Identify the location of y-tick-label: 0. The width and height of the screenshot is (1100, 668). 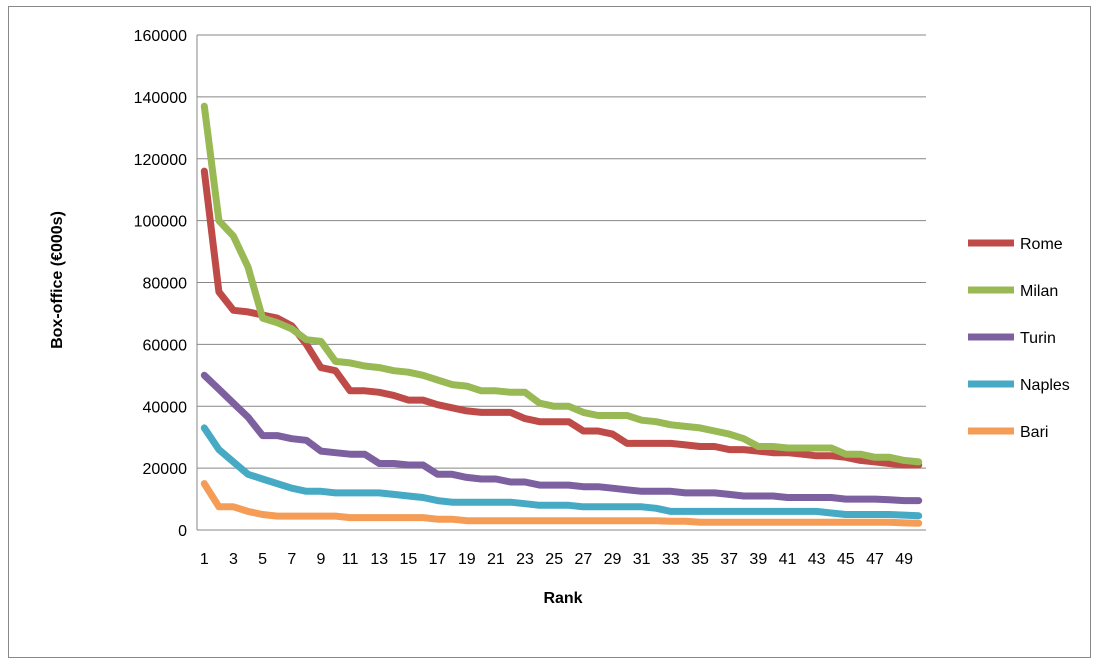
(182, 531).